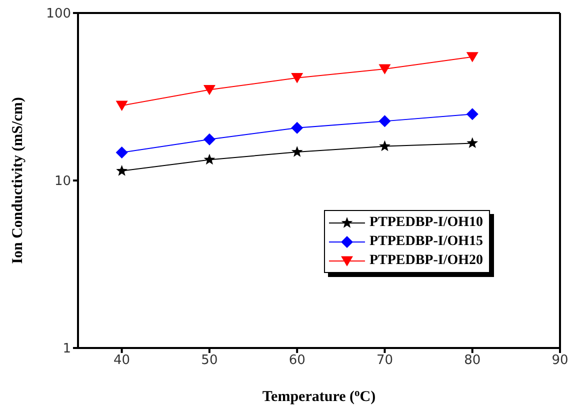  What do you see at coordinates (426, 222) in the screenshot?
I see `legend-label: PTPEDBP-I/OH10` at bounding box center [426, 222].